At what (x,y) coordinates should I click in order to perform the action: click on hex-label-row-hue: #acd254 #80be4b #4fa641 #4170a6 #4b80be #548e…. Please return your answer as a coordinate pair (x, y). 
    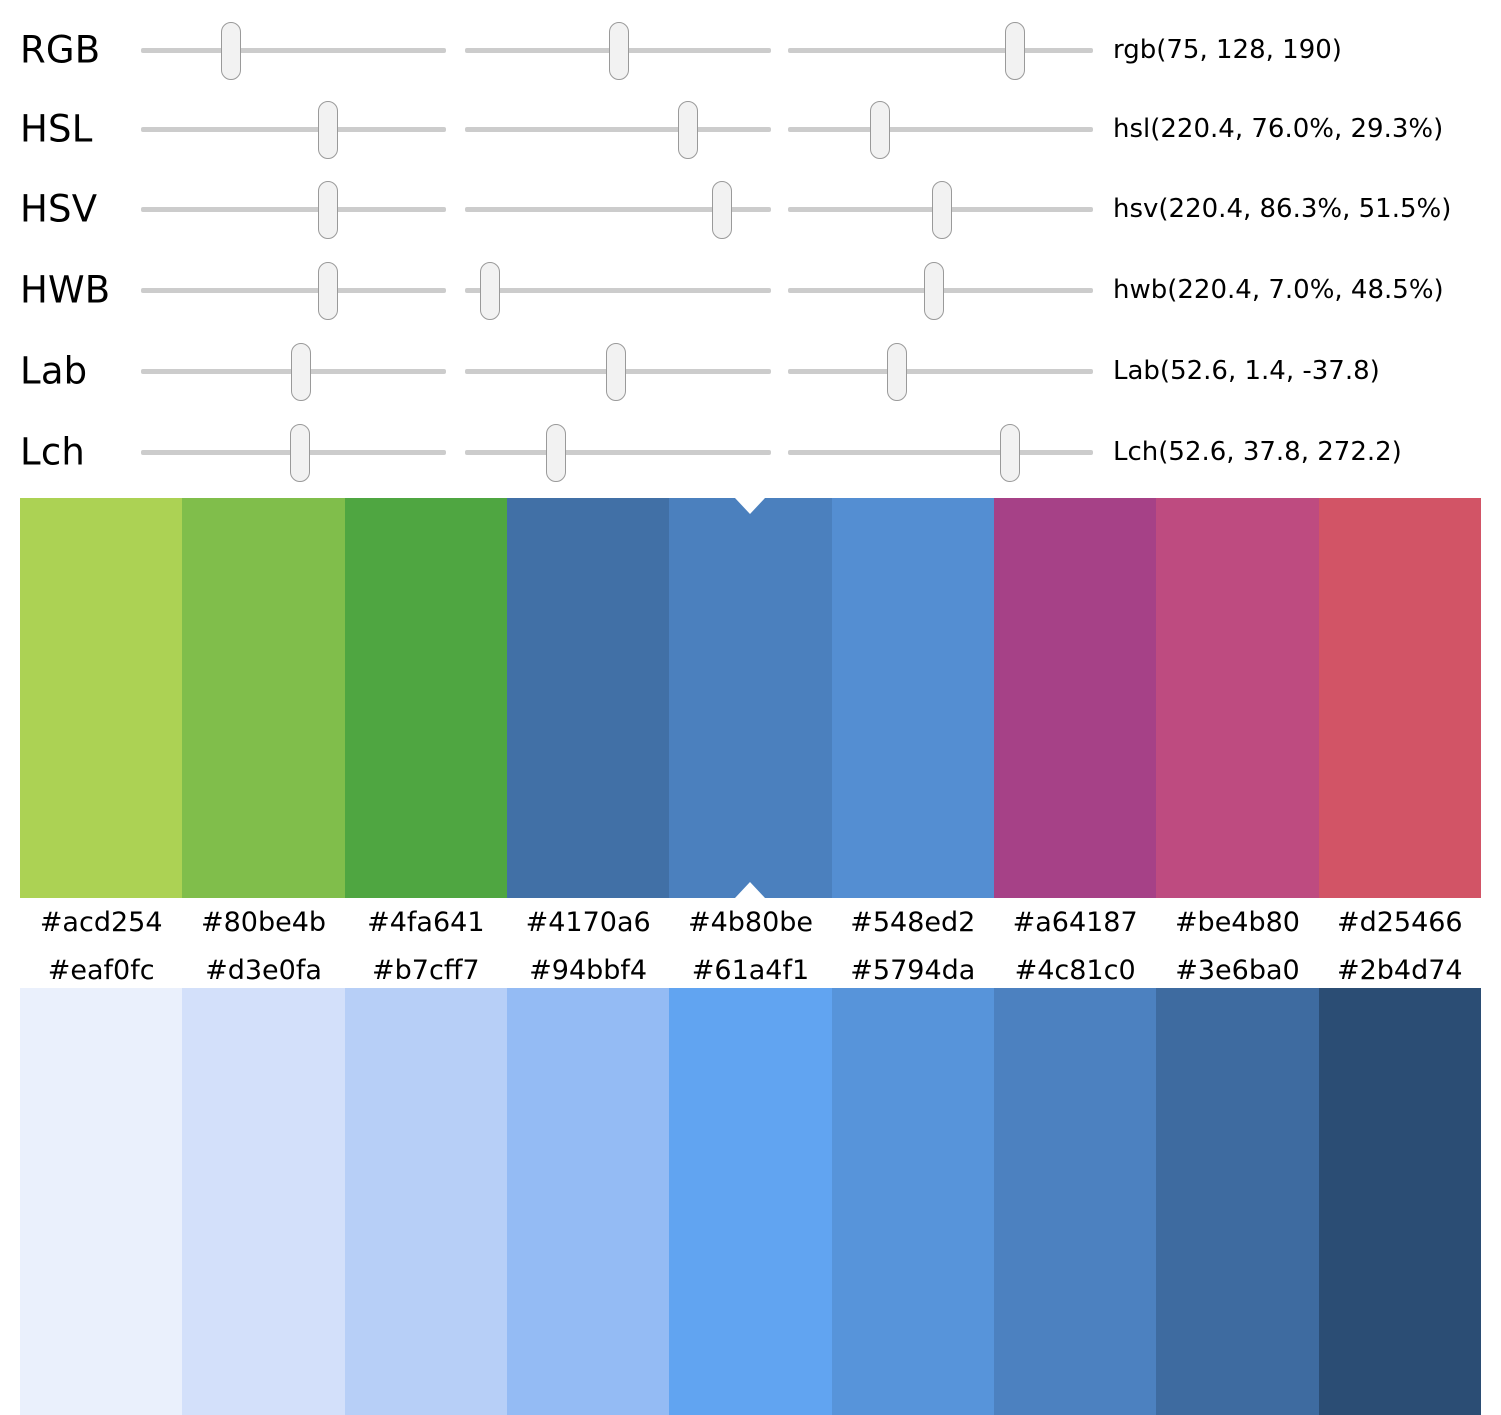
    Looking at the image, I should click on (750, 922).